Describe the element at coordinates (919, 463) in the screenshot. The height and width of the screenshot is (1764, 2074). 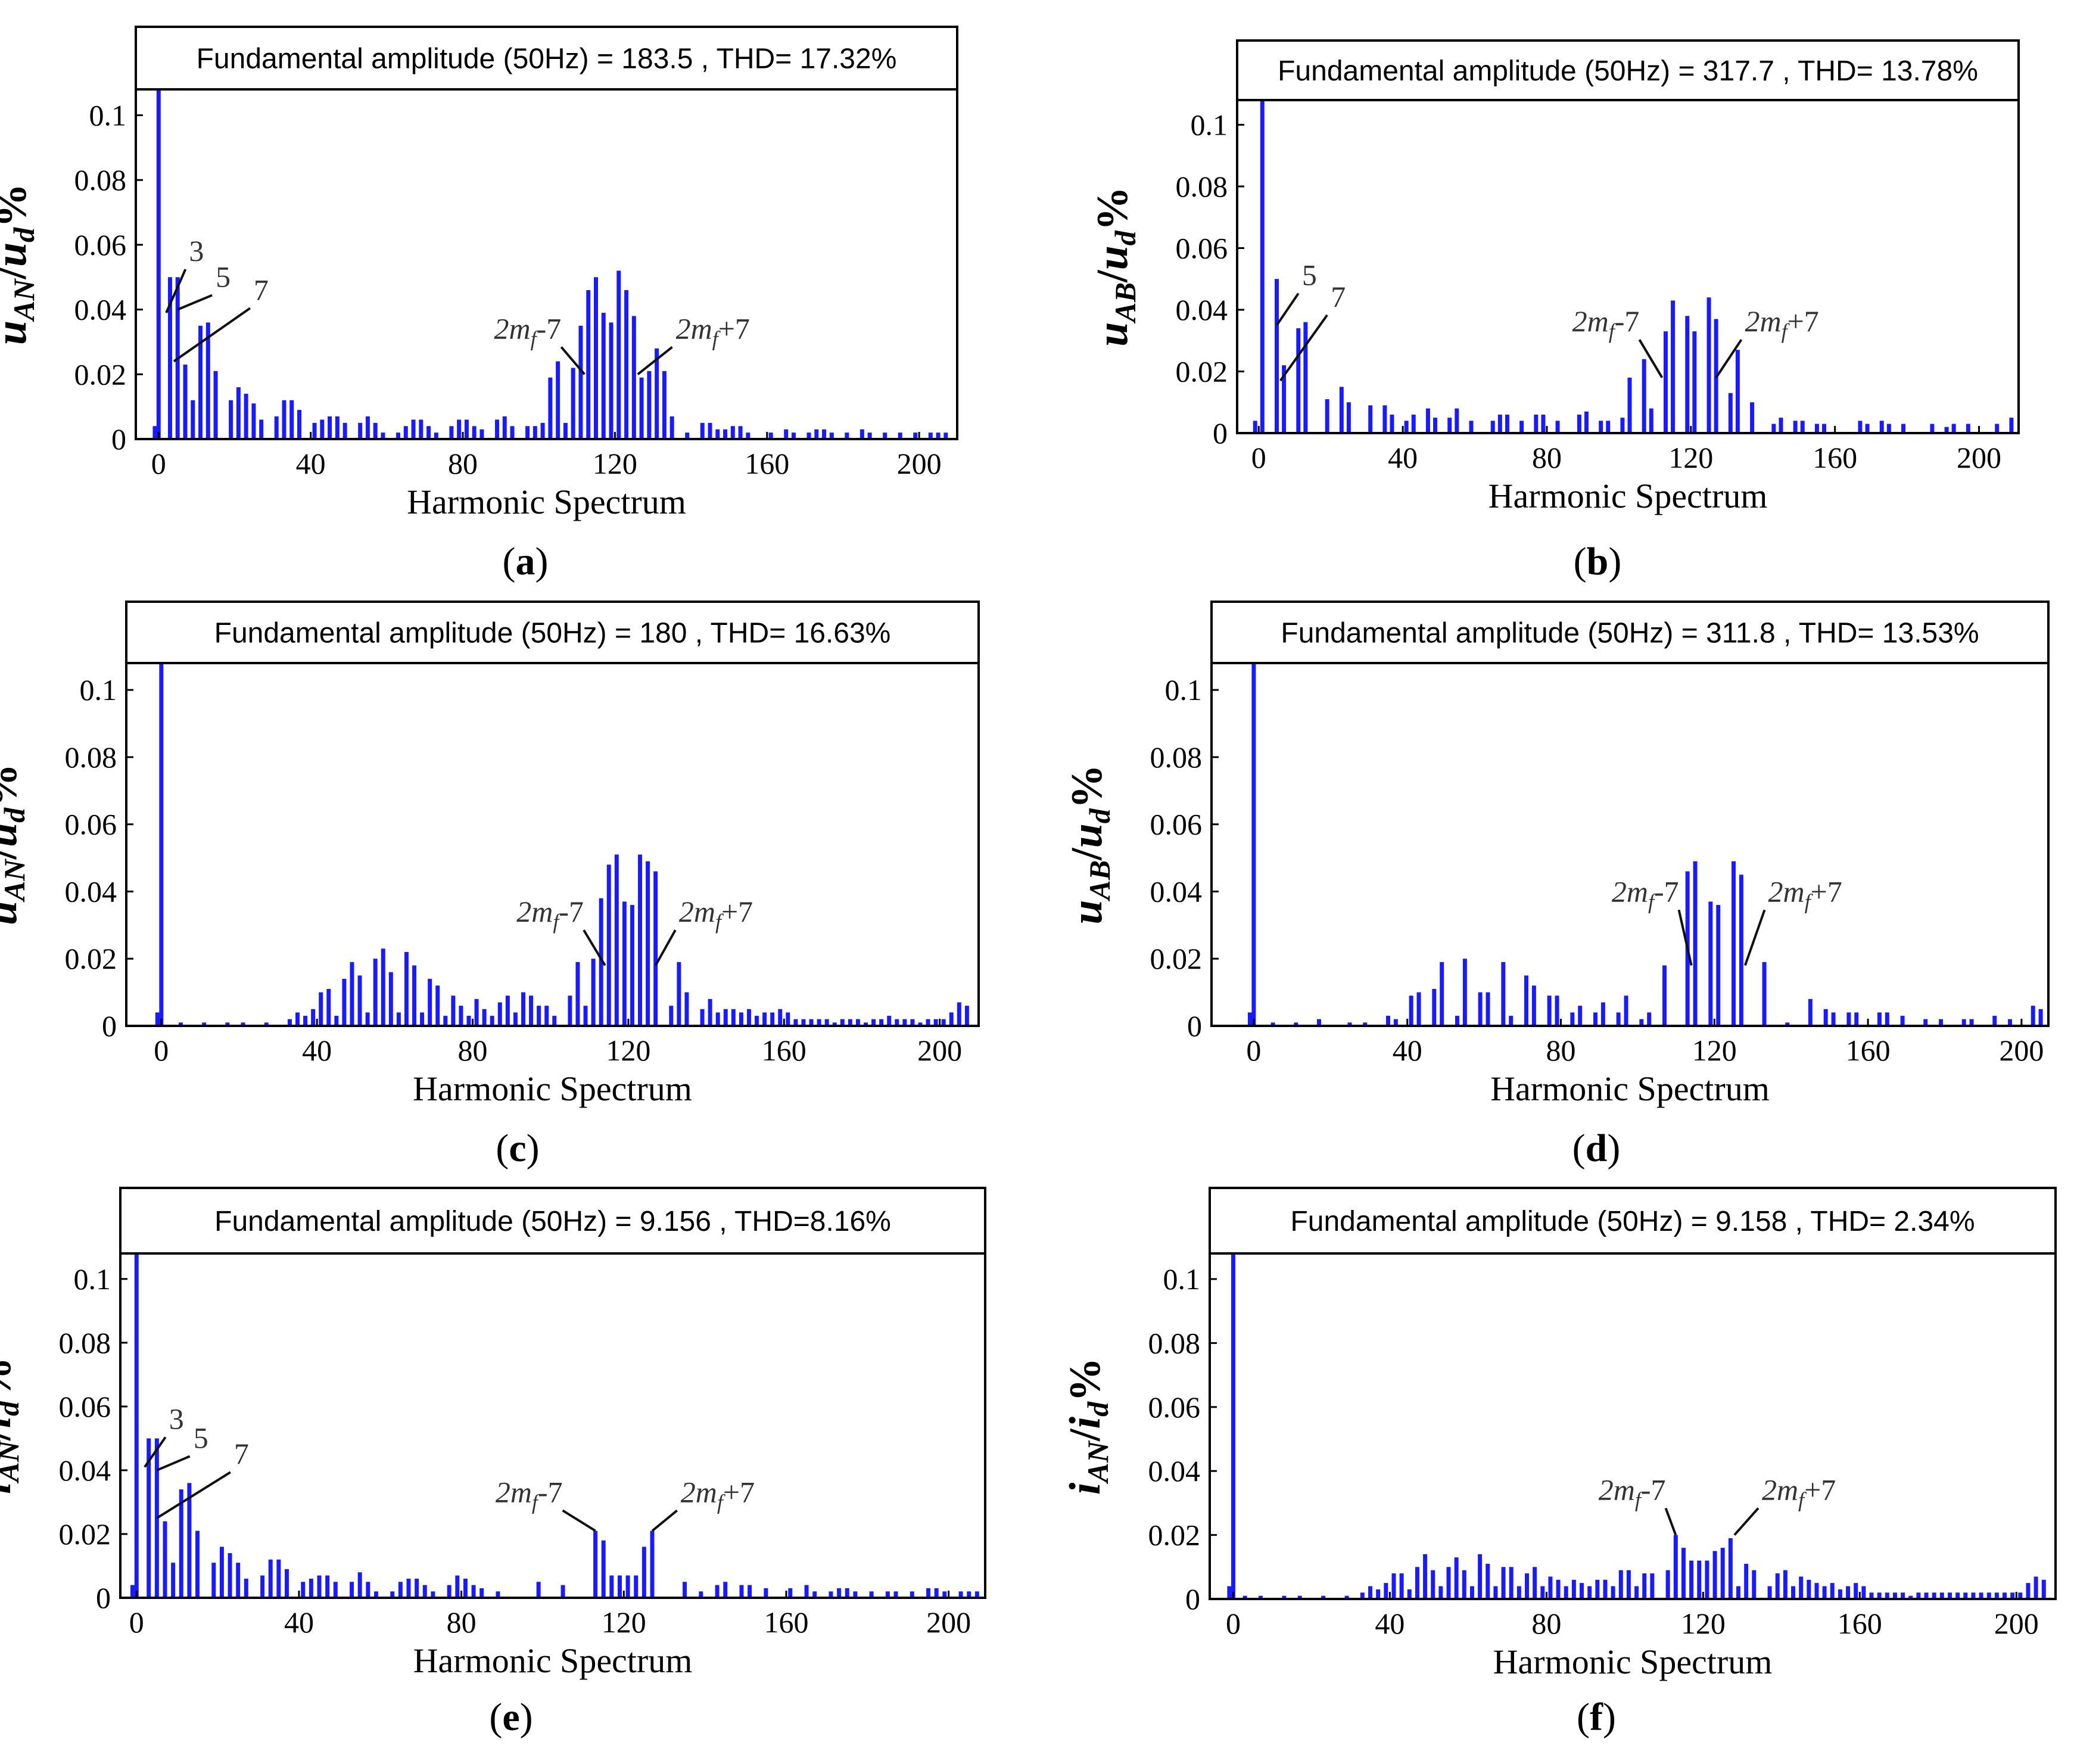
I see `x-tick-label: 200` at that location.